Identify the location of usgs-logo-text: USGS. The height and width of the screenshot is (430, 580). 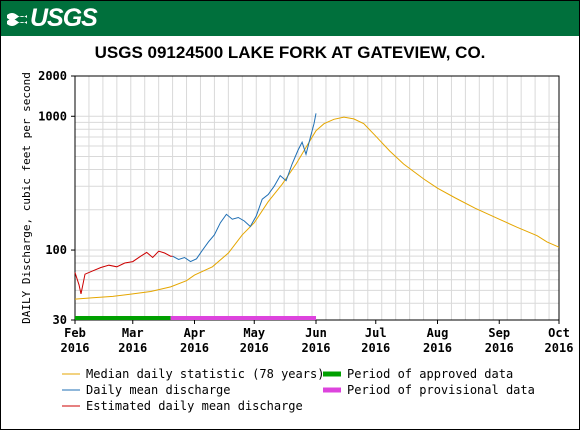
(64, 17).